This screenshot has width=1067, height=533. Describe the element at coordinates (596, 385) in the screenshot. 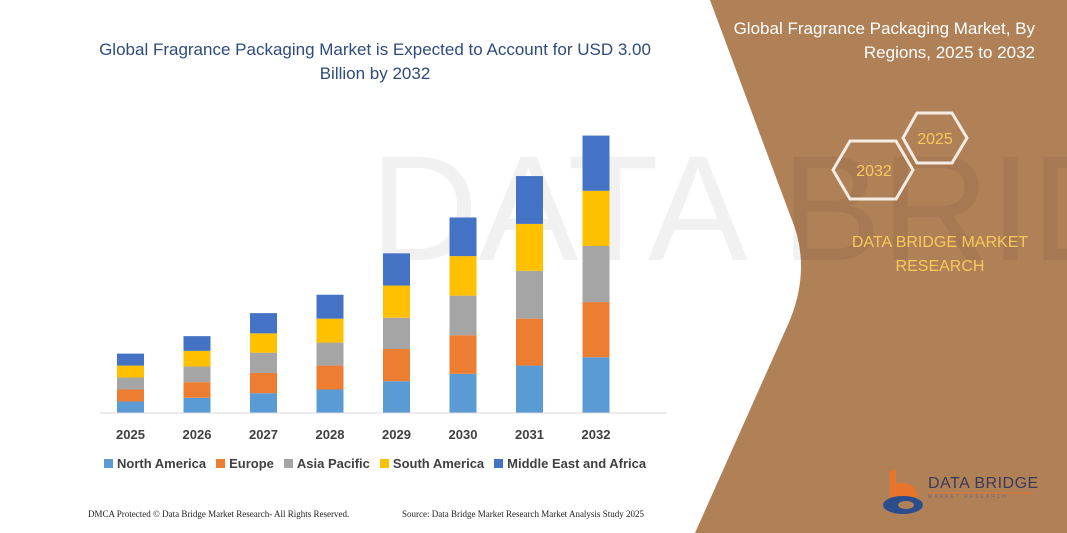

I see `bar-segment-2032-north-america` at that location.